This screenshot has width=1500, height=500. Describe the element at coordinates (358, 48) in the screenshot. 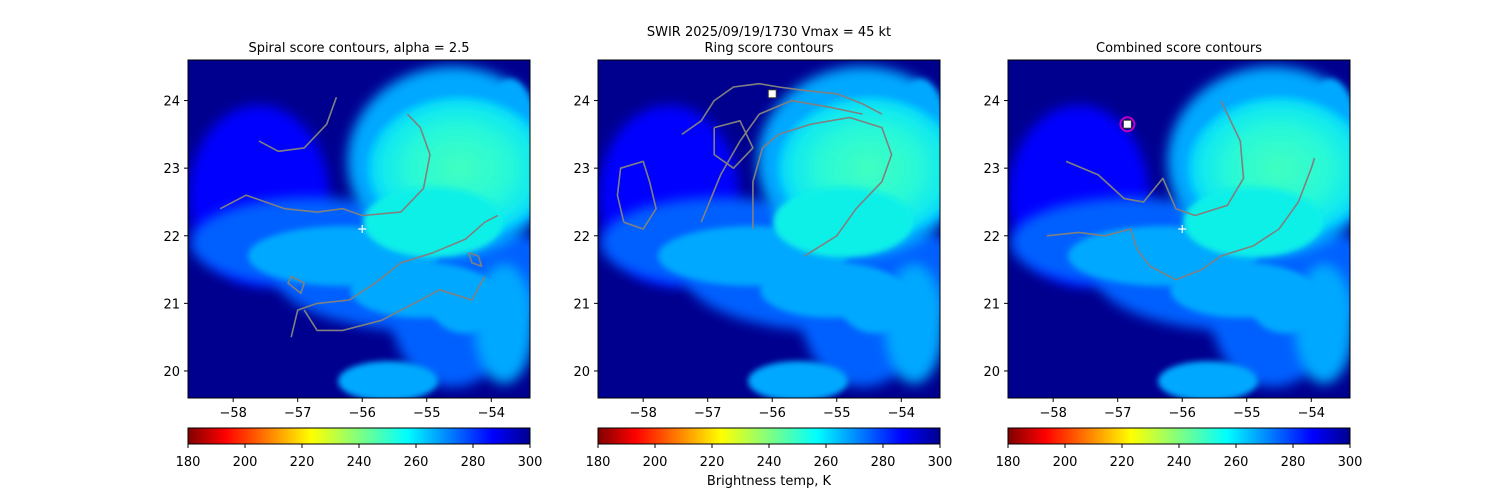

I see `panel-title: Spiral score contours, alpha = 2.5` at that location.